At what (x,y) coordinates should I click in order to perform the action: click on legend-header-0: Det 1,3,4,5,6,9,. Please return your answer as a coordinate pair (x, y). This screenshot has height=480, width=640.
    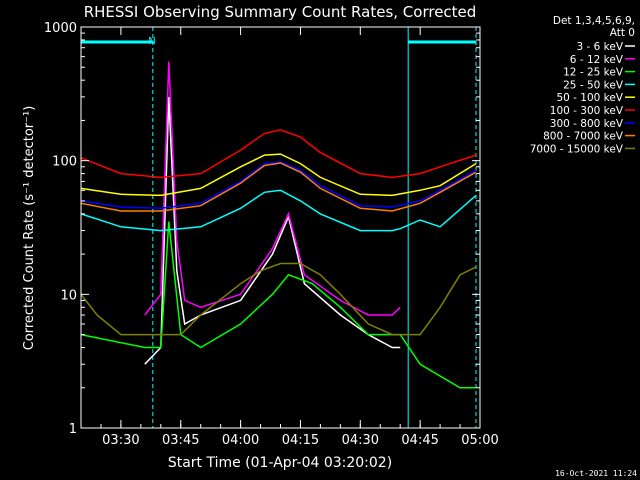
    Looking at the image, I should click on (594, 21).